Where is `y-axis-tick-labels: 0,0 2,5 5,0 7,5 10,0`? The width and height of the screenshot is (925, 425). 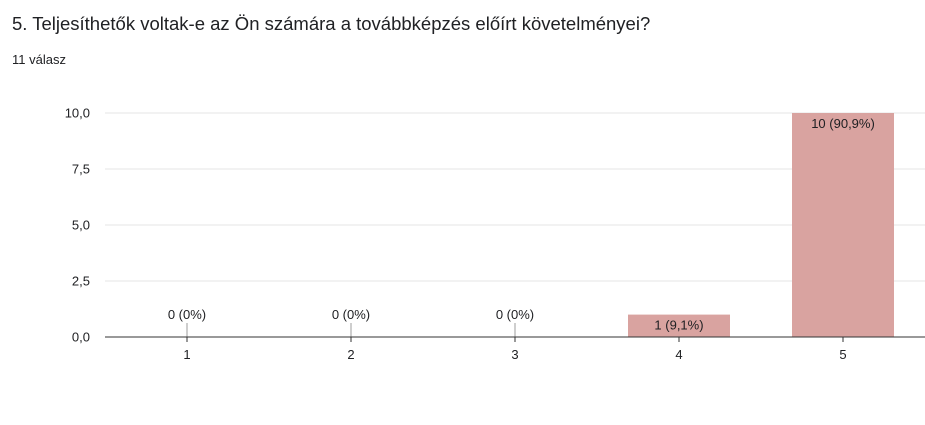 y-axis-tick-labels: 0,0 2,5 5,0 7,5 10,0 is located at coordinates (77, 225).